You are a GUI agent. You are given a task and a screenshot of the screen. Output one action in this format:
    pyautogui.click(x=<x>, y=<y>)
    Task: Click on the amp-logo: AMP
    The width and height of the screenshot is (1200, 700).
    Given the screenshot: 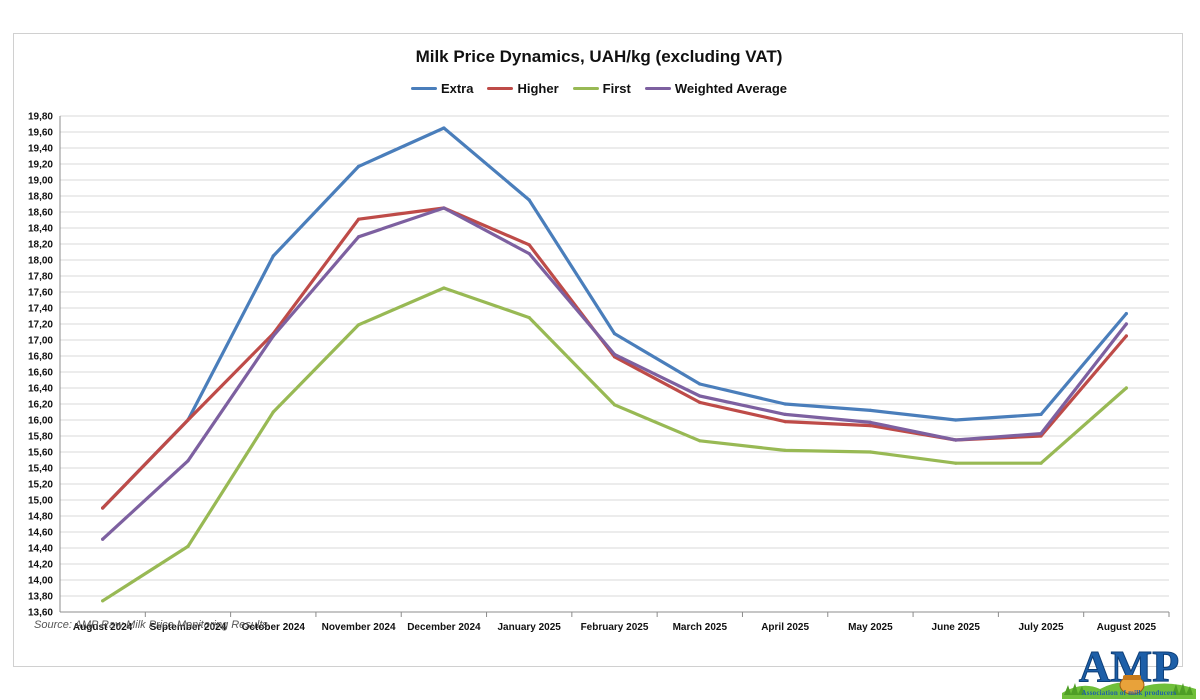 What is the action you would take?
    pyautogui.click(x=1129, y=670)
    